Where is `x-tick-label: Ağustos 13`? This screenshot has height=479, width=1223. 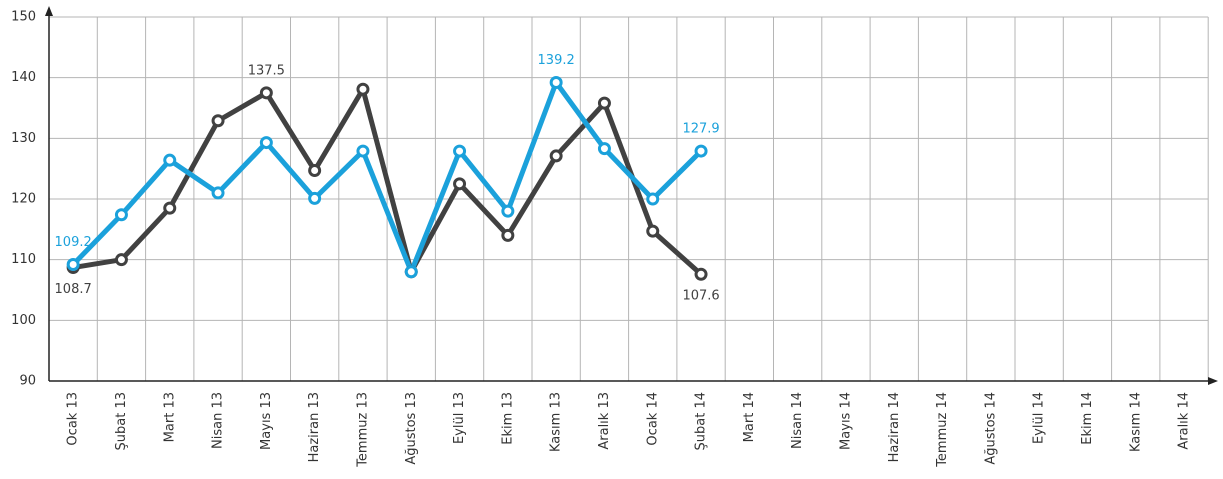 x-tick-label: Ağustos 13 is located at coordinates (411, 428).